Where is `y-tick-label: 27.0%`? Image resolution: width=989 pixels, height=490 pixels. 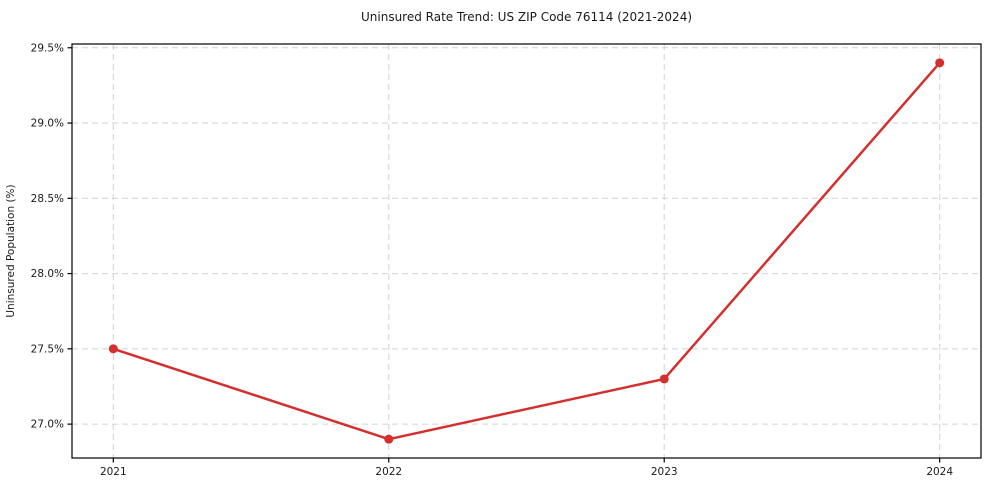
y-tick-label: 27.0% is located at coordinates (47, 425).